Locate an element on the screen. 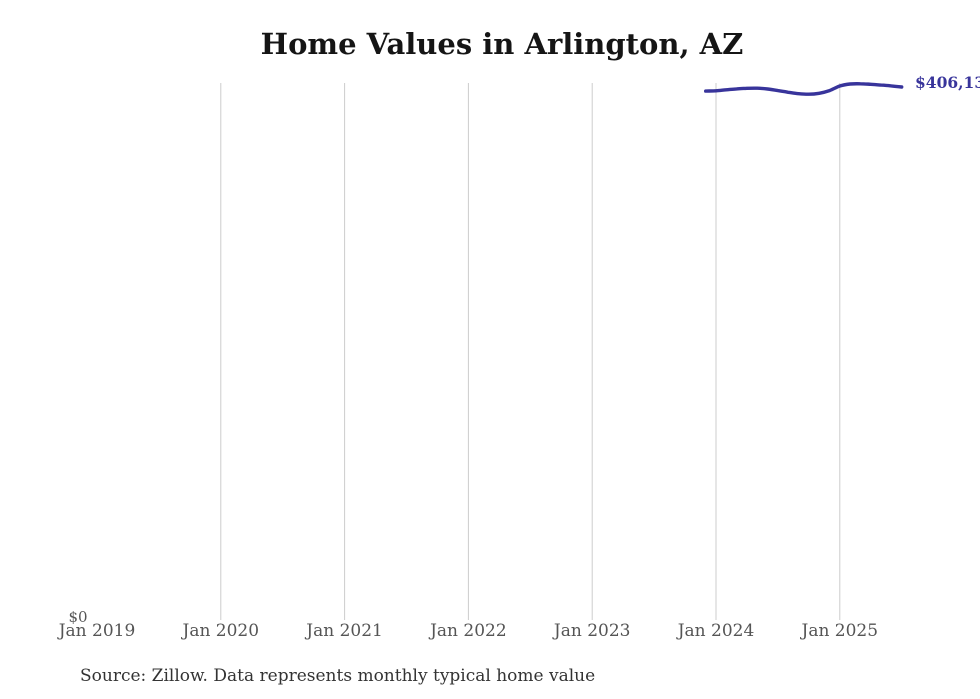 The height and width of the screenshot is (699, 980). x-axis-tick-label: Jan 2020 is located at coordinates (221, 631).